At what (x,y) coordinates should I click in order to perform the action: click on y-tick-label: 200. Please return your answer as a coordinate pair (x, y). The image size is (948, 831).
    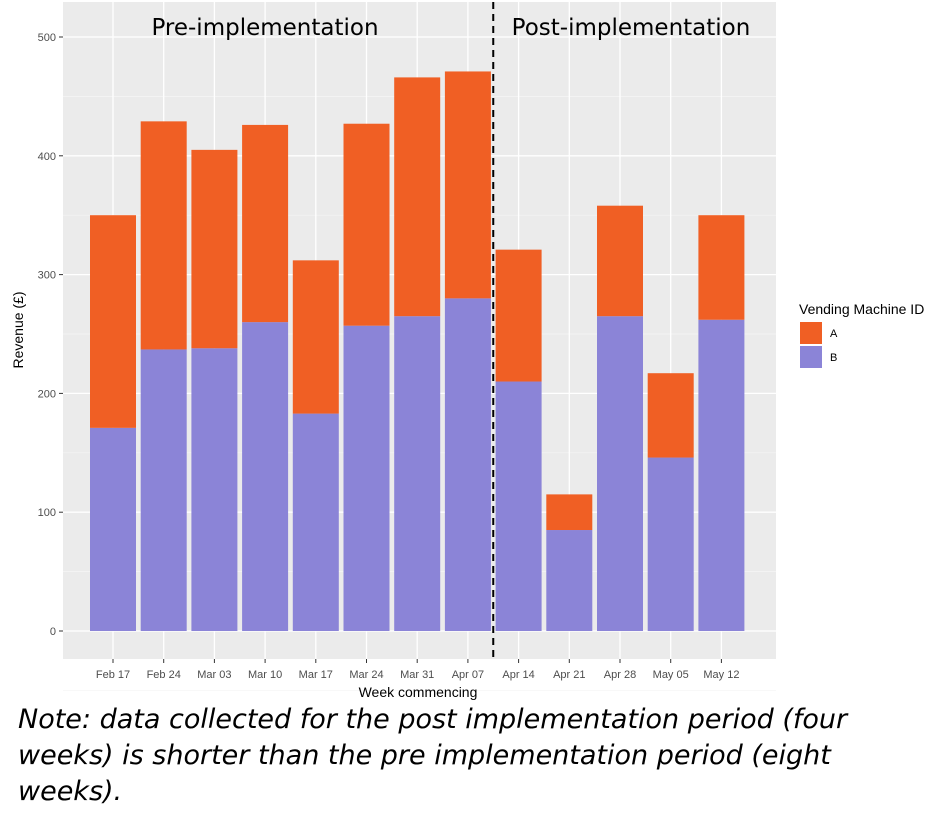
    Looking at the image, I should click on (47, 394).